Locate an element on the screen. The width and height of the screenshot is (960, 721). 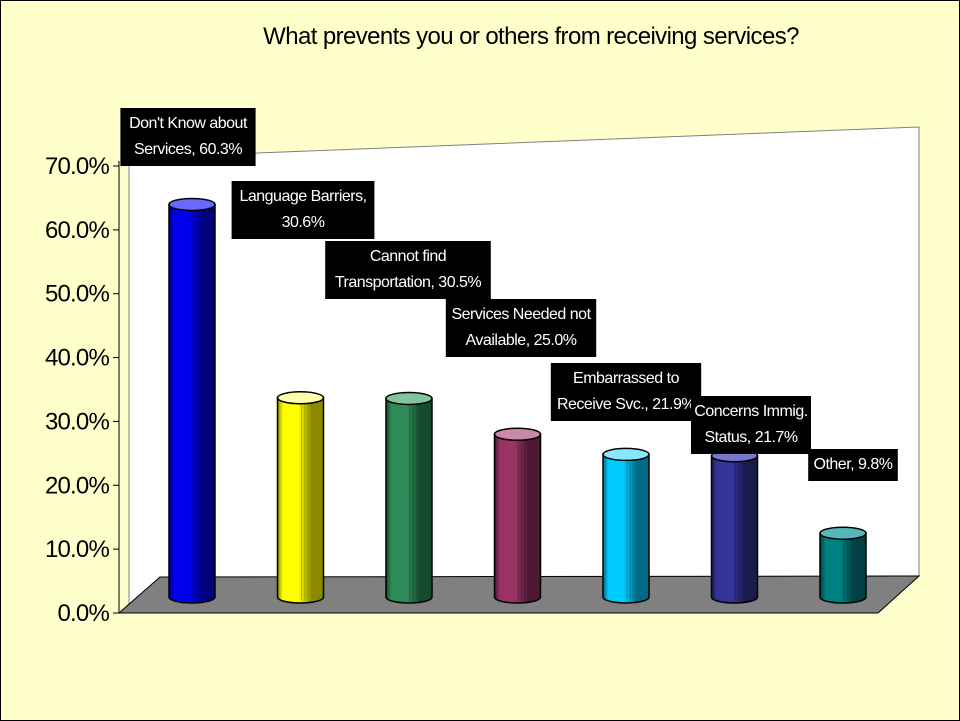
data-label-text: Embarrassed to is located at coordinates (626, 378).